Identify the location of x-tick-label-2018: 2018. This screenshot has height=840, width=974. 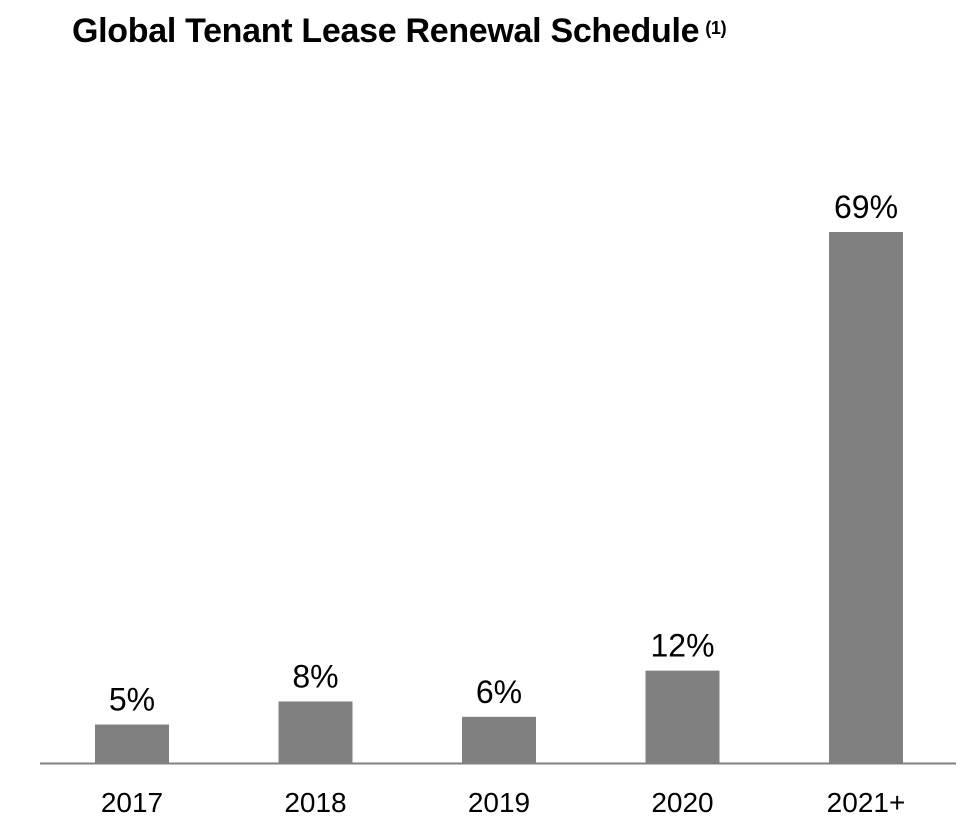
(315, 802).